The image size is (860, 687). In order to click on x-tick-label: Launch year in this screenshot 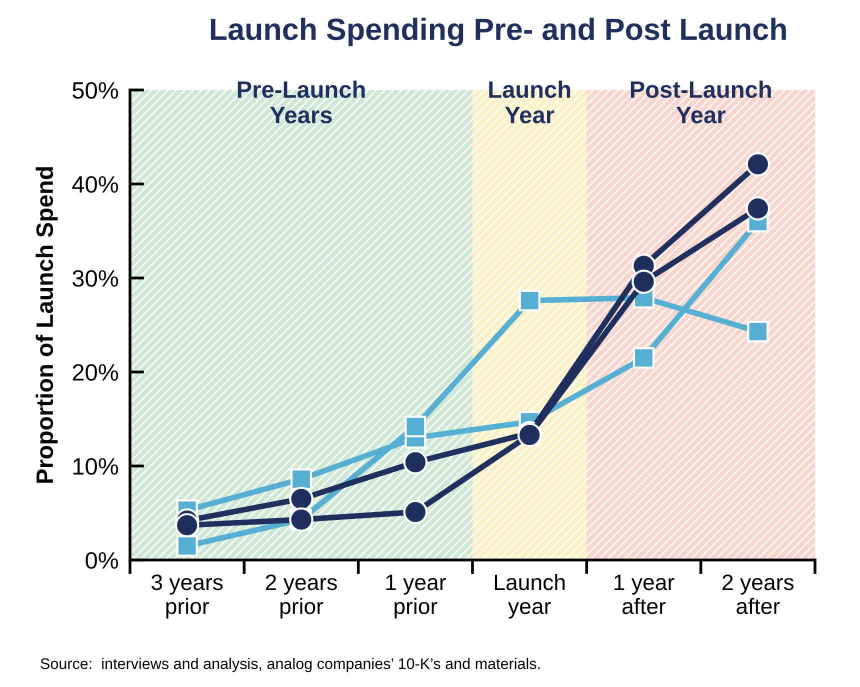, I will do `click(529, 596)`.